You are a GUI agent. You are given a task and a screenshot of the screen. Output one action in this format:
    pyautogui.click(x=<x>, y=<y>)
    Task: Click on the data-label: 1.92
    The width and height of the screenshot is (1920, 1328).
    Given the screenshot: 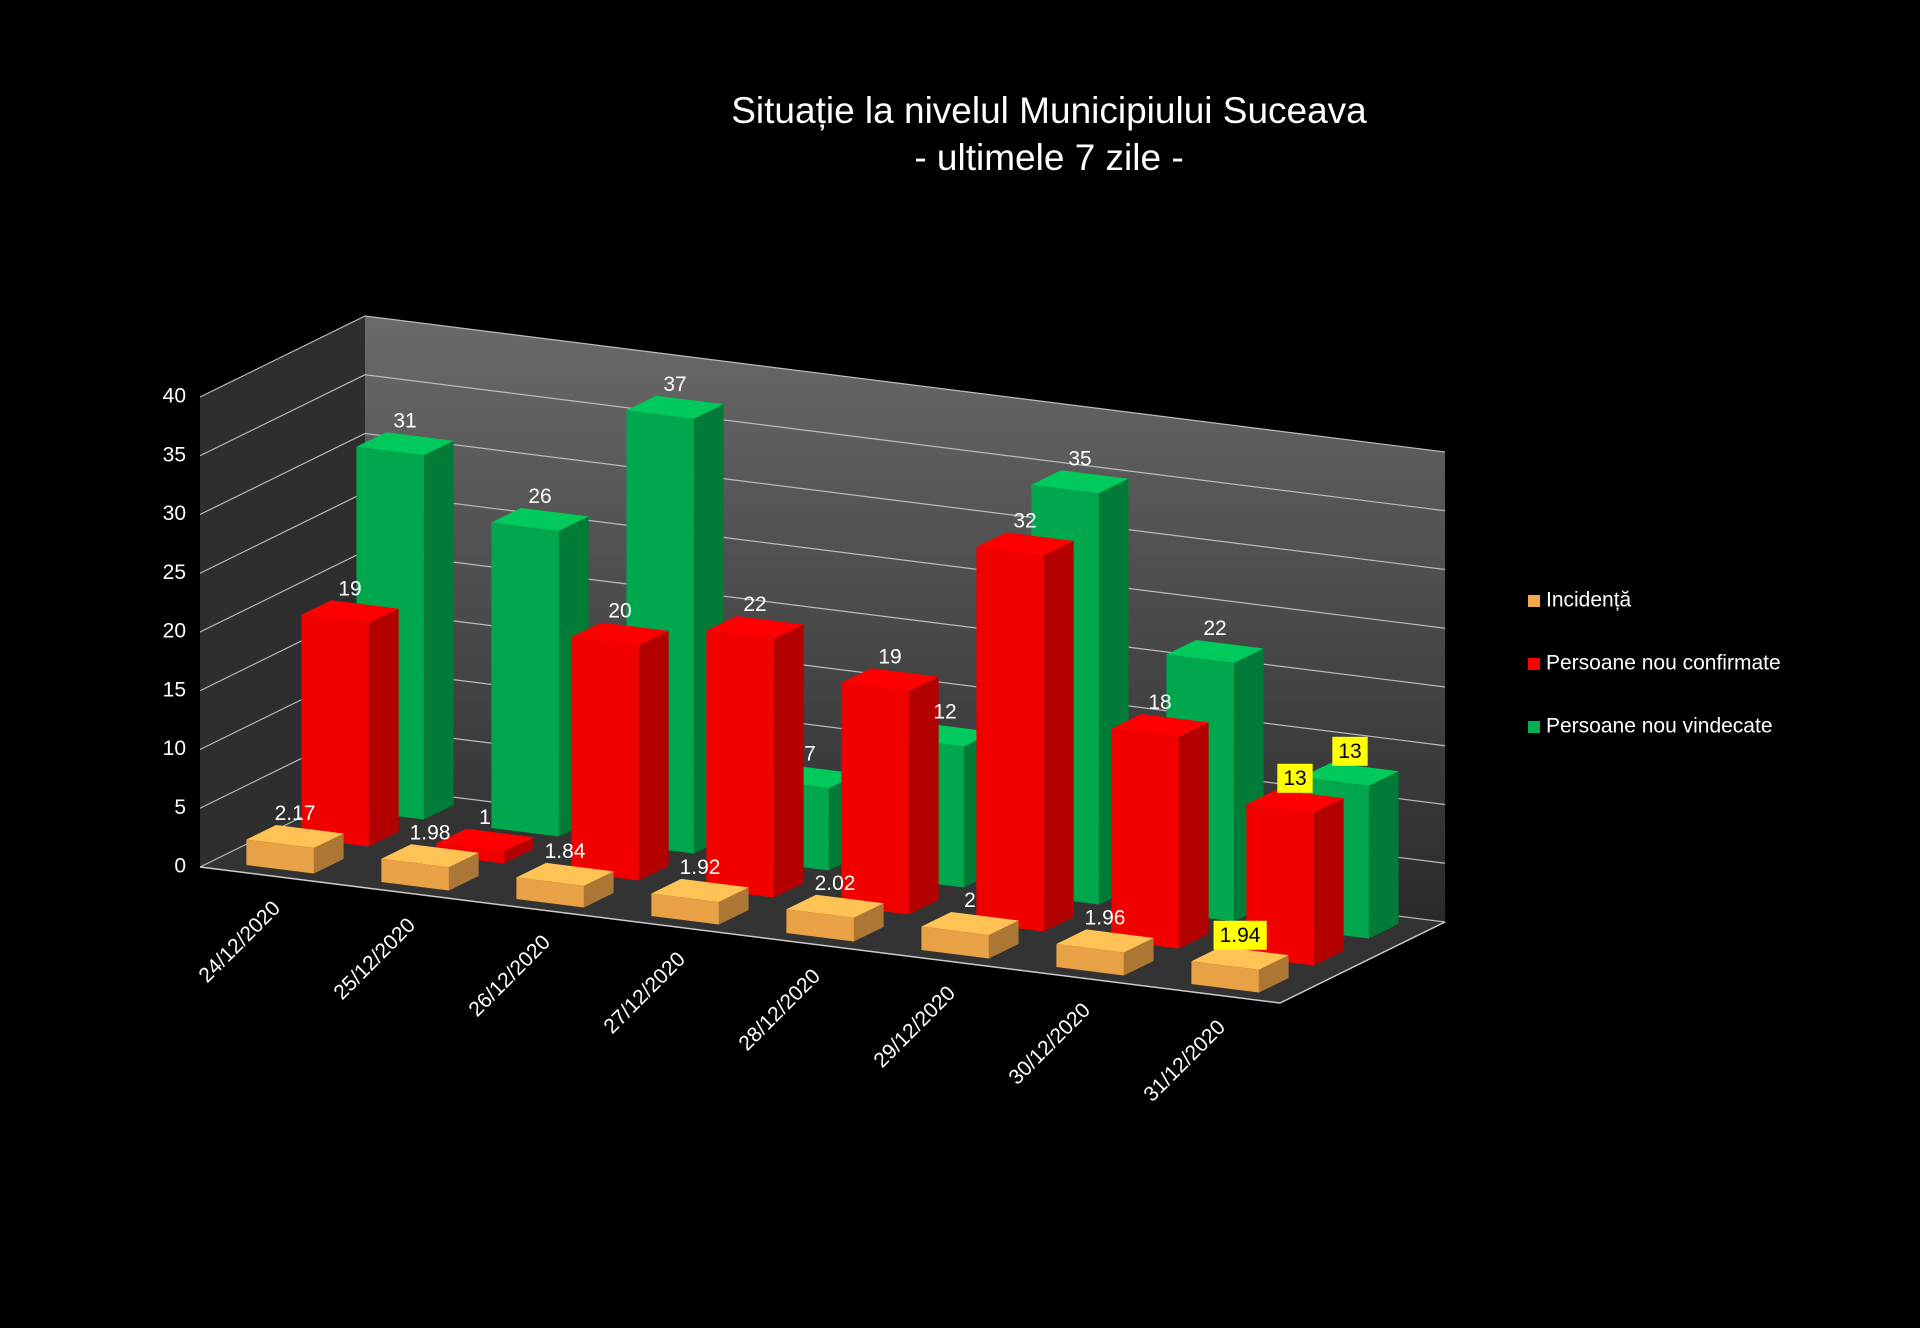 What is the action you would take?
    pyautogui.click(x=700, y=867)
    